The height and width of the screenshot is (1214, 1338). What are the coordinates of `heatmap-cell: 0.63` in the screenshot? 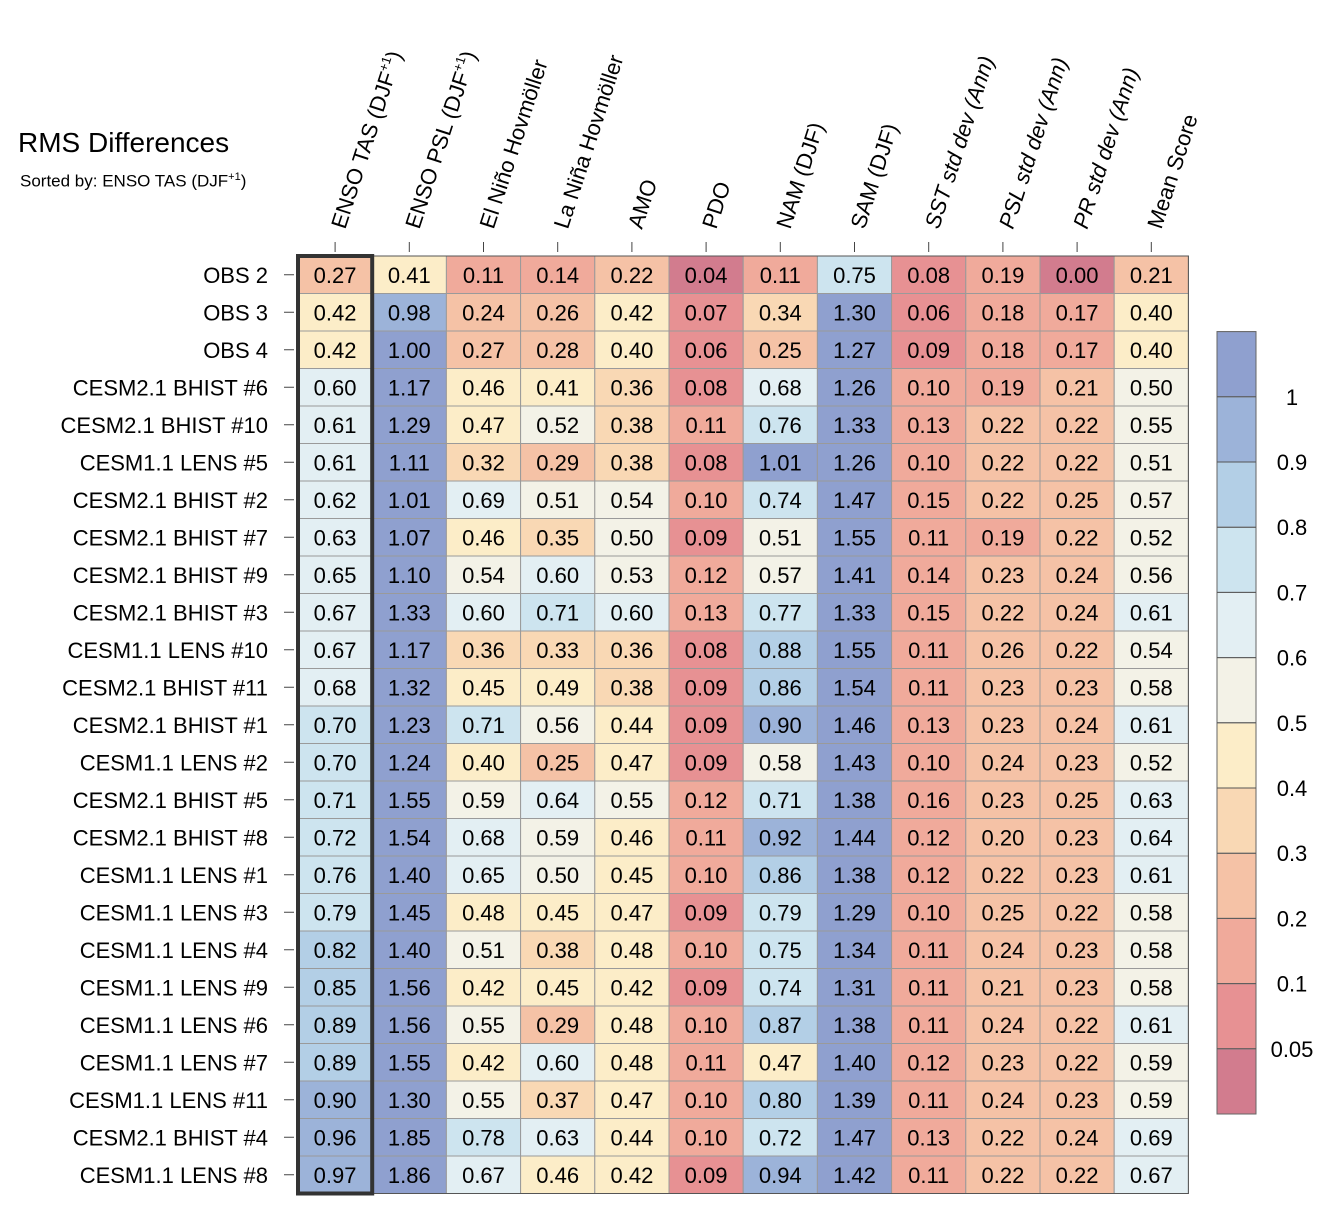 It's located at (558, 1137).